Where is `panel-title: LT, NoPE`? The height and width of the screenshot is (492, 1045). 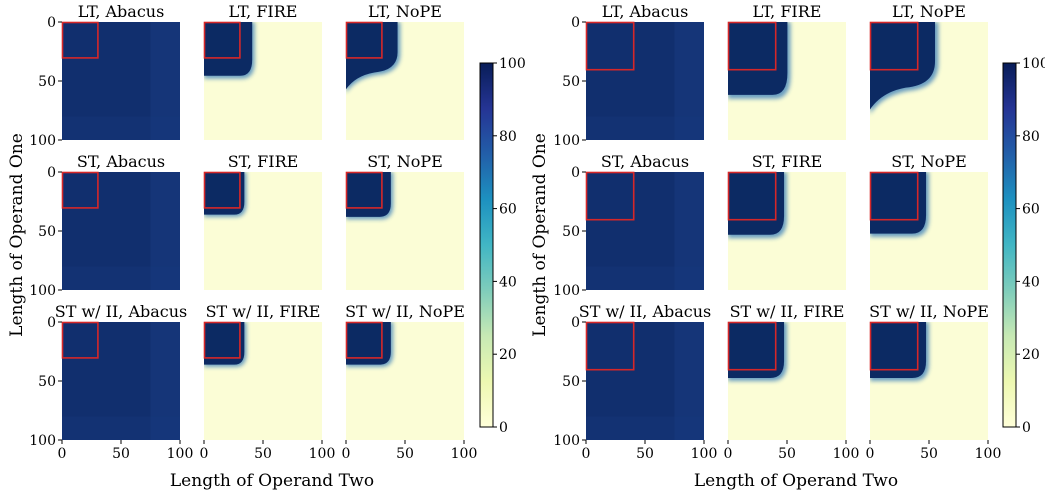
panel-title: LT, NoPE is located at coordinates (405, 11).